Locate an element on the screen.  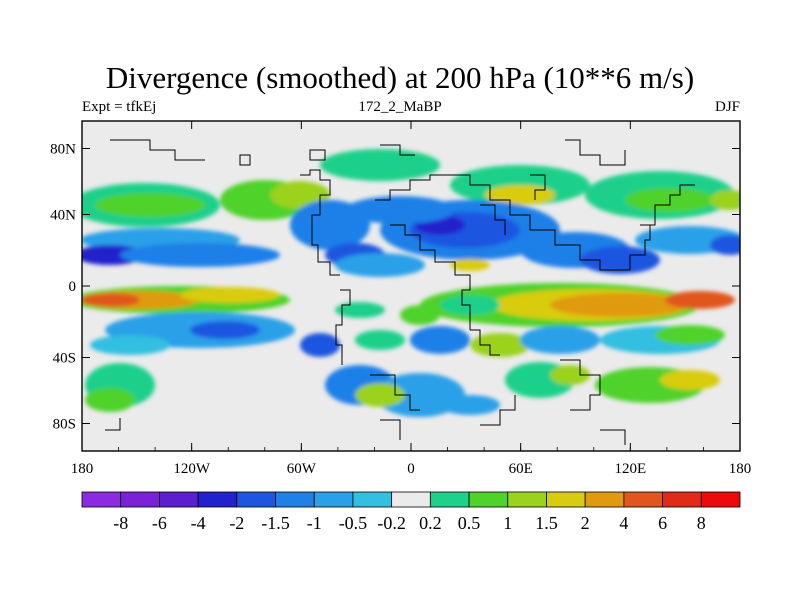
experiment-label: Expt = tfkEj is located at coordinates (119, 107).